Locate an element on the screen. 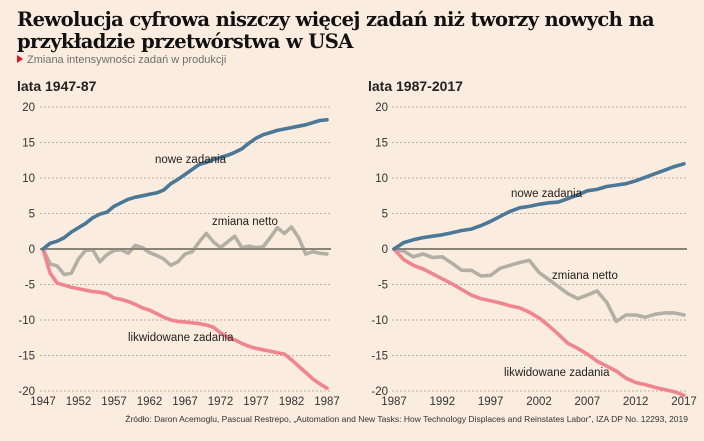  x-tick-label: 1992 is located at coordinates (443, 402).